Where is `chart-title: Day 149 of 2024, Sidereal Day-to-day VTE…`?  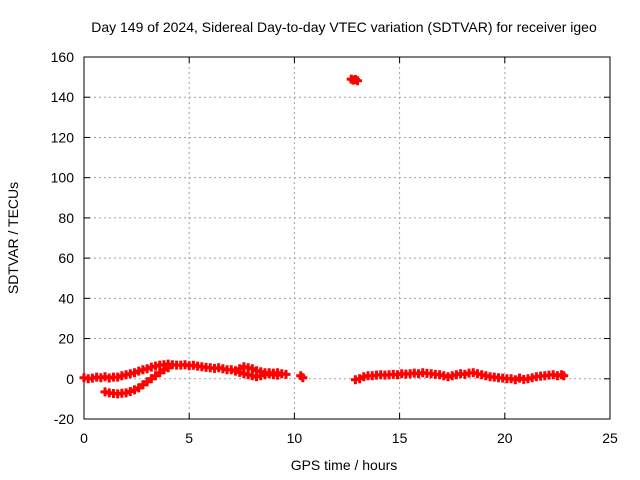
chart-title: Day 149 of 2024, Sidereal Day-to-day VTE… is located at coordinates (344, 27).